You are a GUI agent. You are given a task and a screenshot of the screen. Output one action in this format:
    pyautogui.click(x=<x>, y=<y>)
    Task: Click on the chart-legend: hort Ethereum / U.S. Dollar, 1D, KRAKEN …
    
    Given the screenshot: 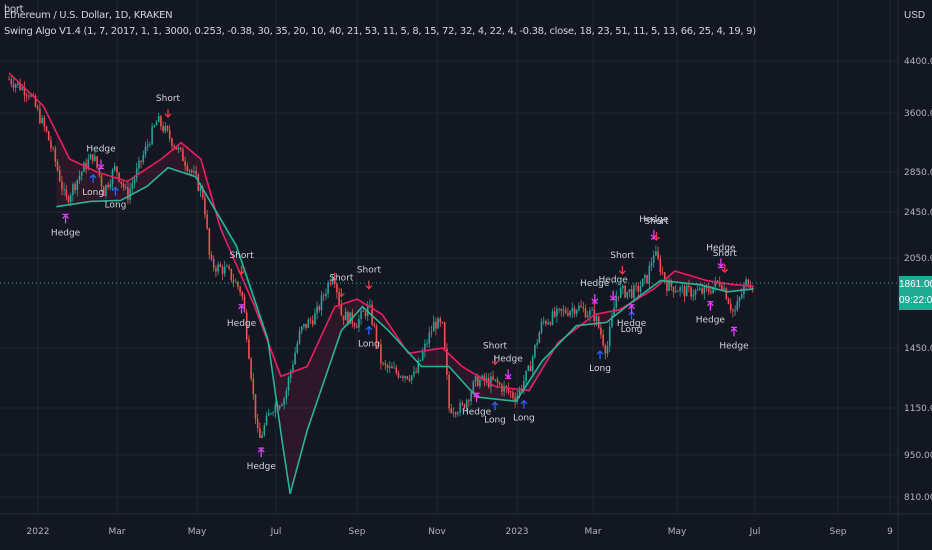 What is the action you would take?
    pyautogui.click(x=380, y=22)
    